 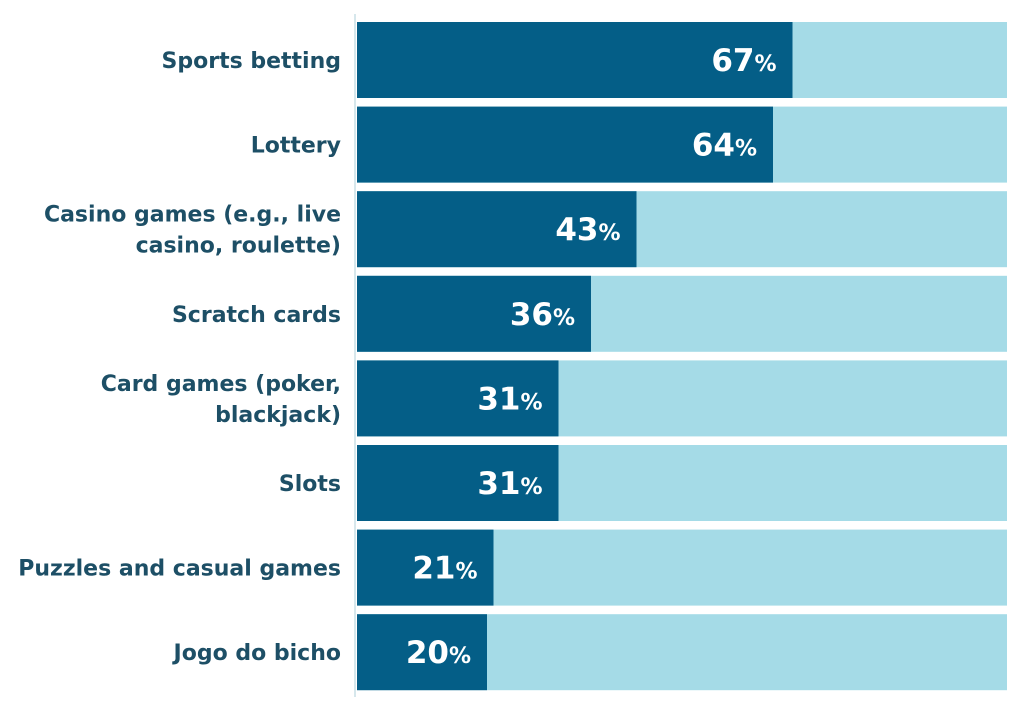 I want to click on category-label: blackjack), so click(x=278, y=415).